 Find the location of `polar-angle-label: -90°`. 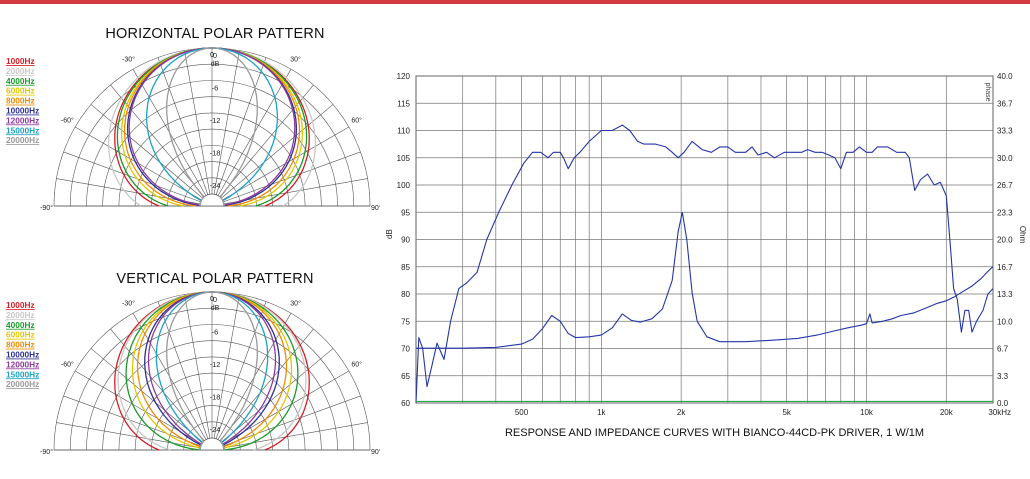

polar-angle-label: -90° is located at coordinates (46, 452).